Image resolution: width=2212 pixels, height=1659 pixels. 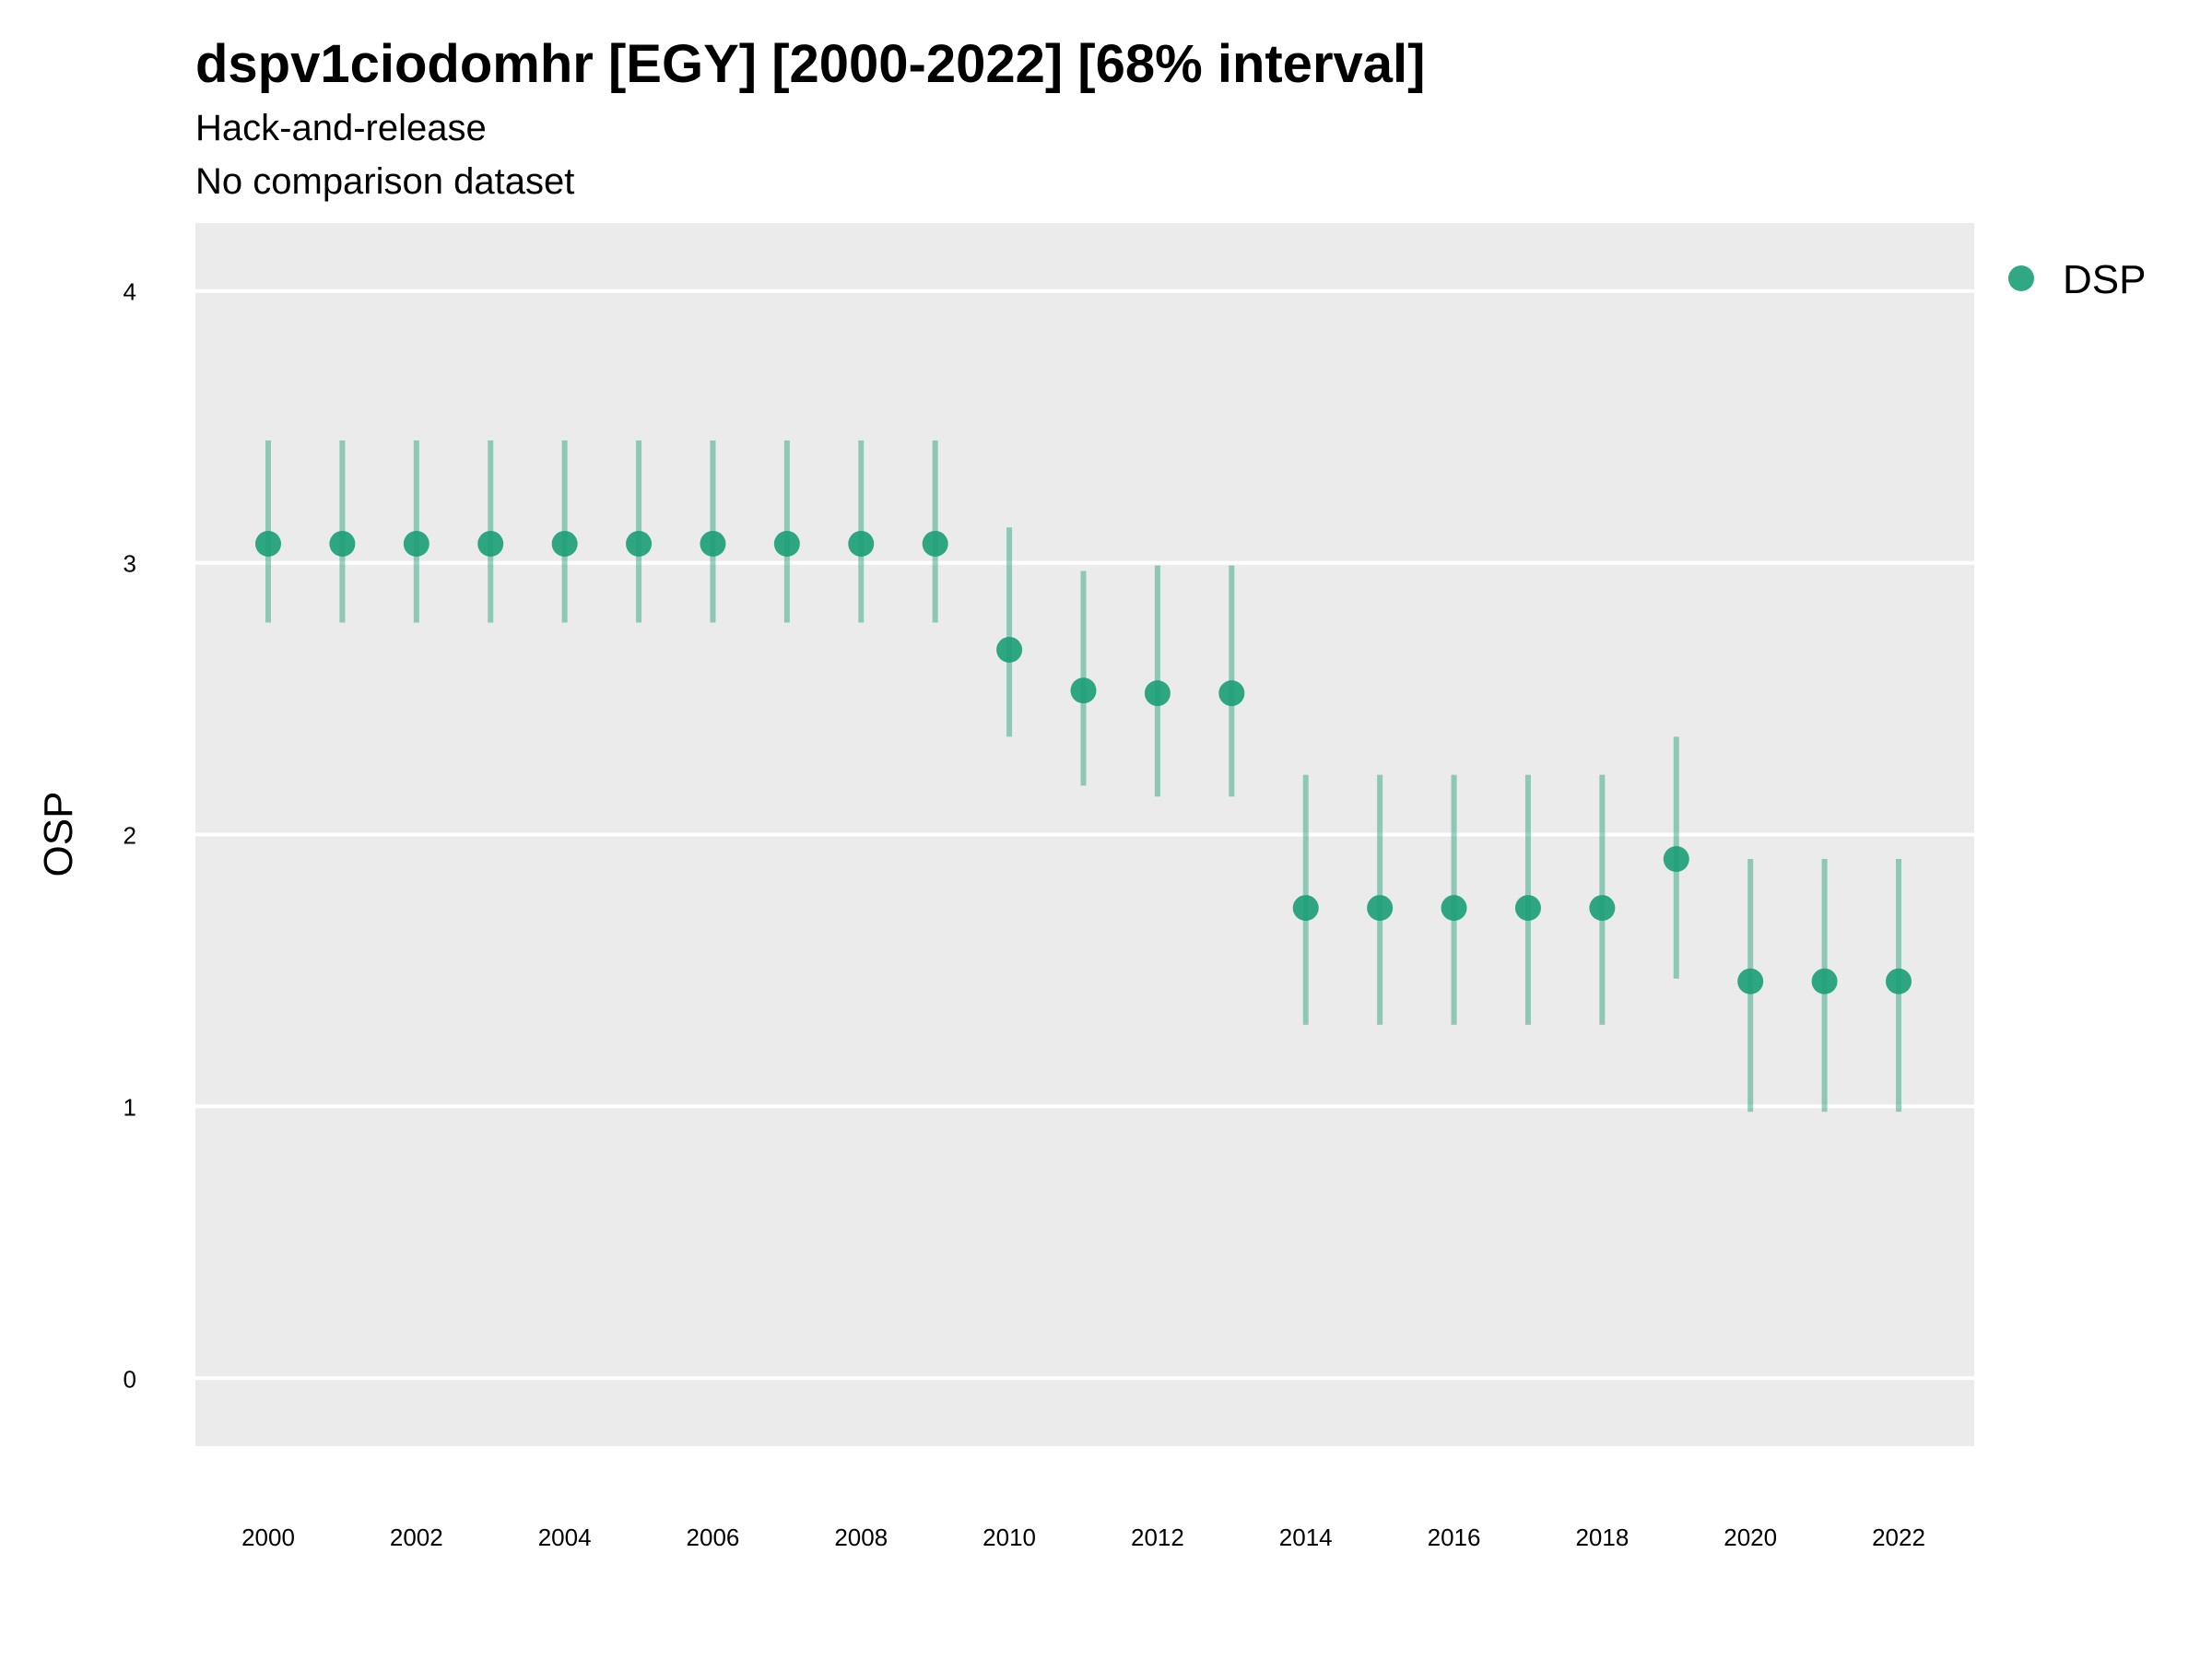 I want to click on y-tick-label-0: 0, so click(x=130, y=1379).